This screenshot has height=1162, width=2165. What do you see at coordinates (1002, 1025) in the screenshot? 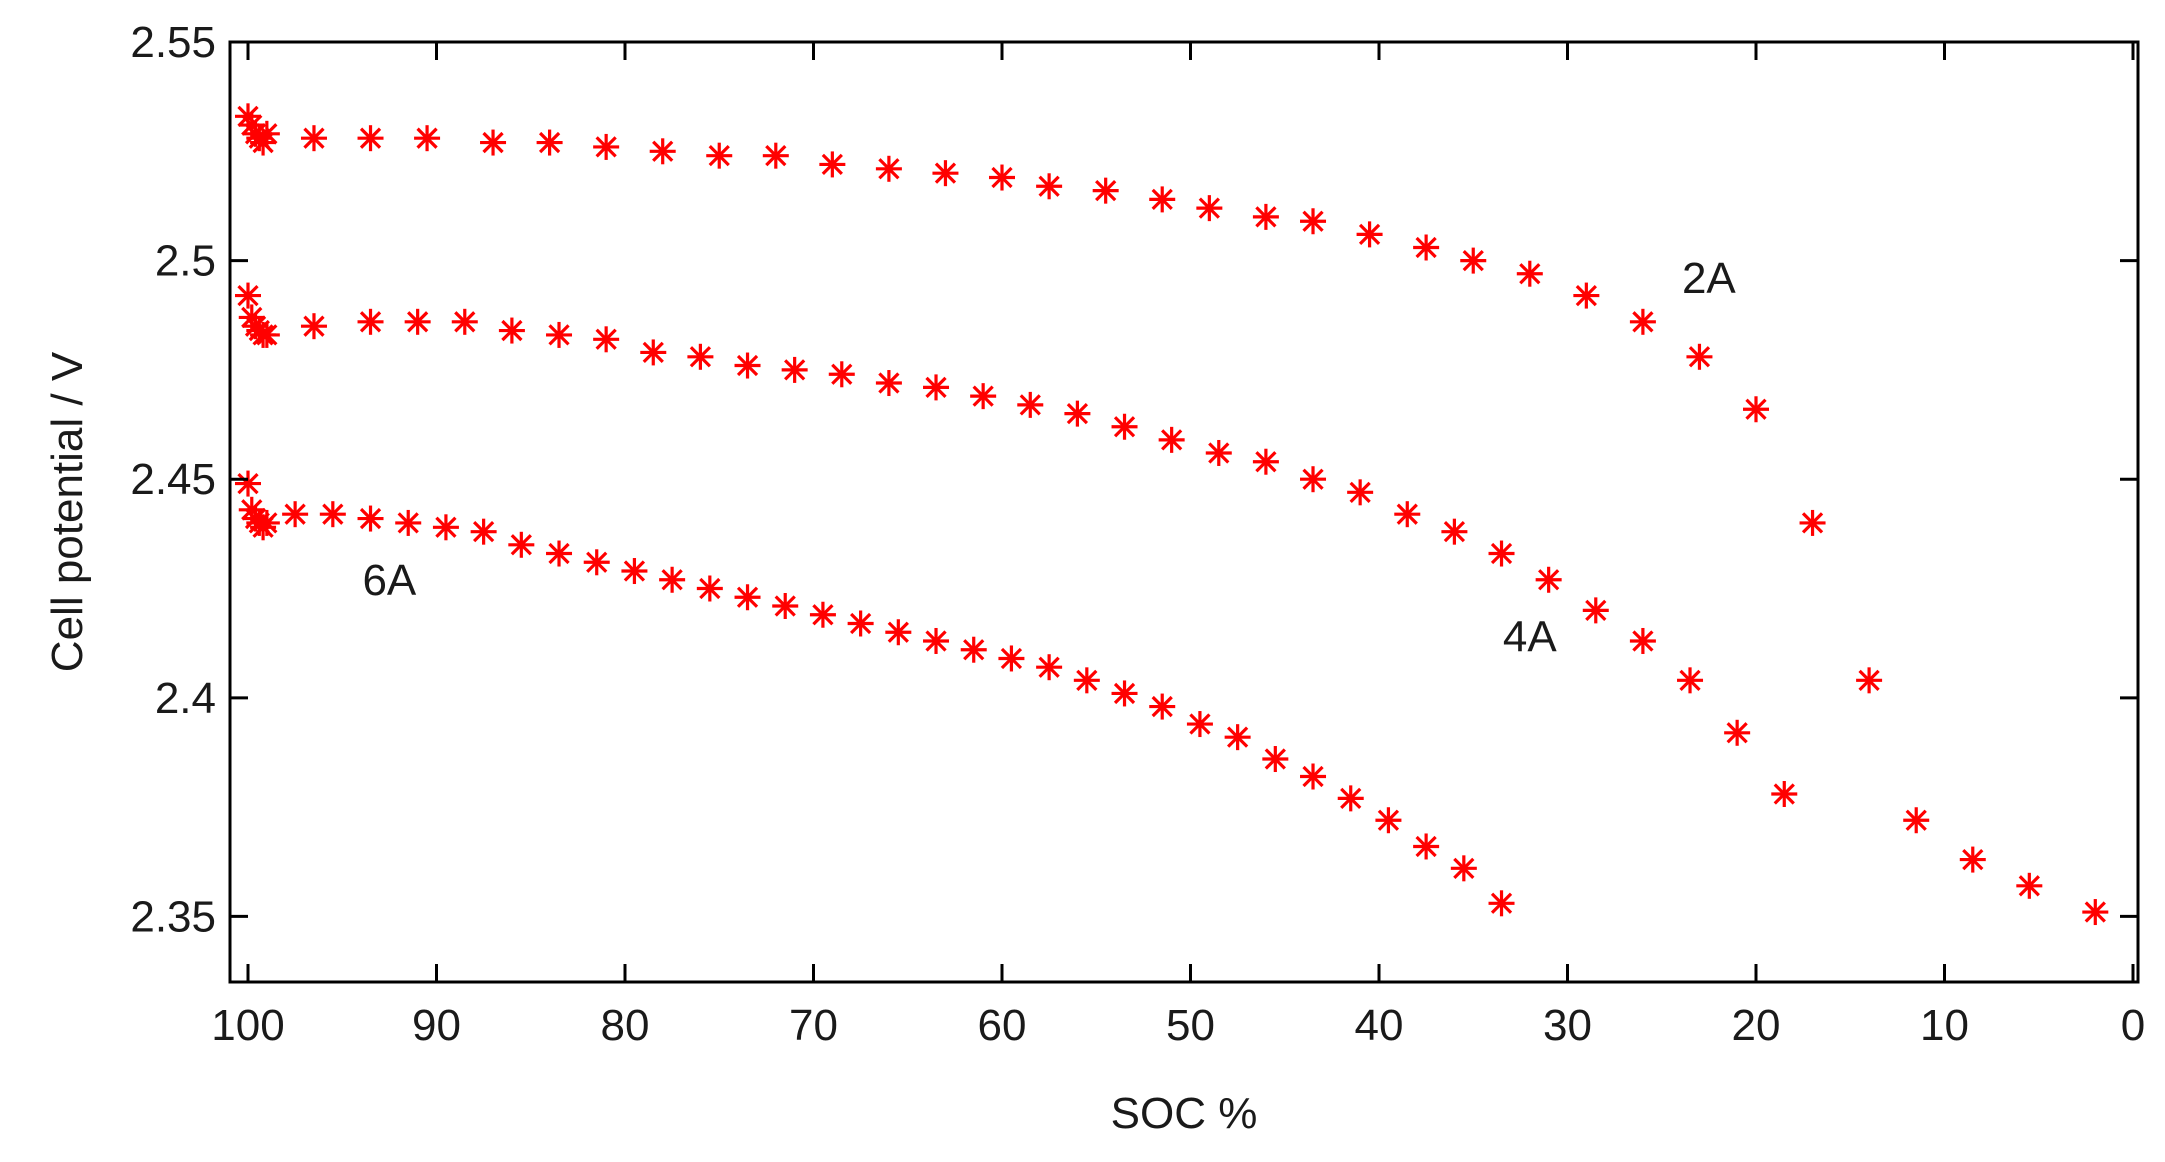
I see `x-tick-label: 60` at bounding box center [1002, 1025].